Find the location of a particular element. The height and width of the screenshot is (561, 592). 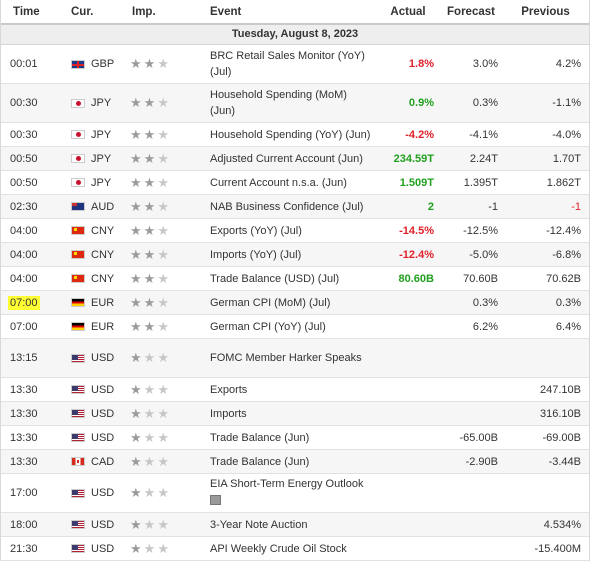

event-row: 13:30 USD ★★★ Imports 316.10B is located at coordinates (295, 414).